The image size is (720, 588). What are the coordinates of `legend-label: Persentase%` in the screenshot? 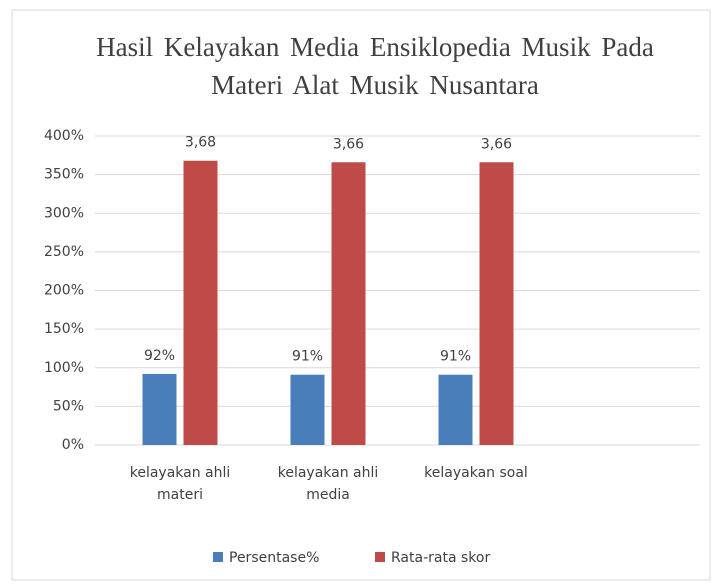 It's located at (274, 558).